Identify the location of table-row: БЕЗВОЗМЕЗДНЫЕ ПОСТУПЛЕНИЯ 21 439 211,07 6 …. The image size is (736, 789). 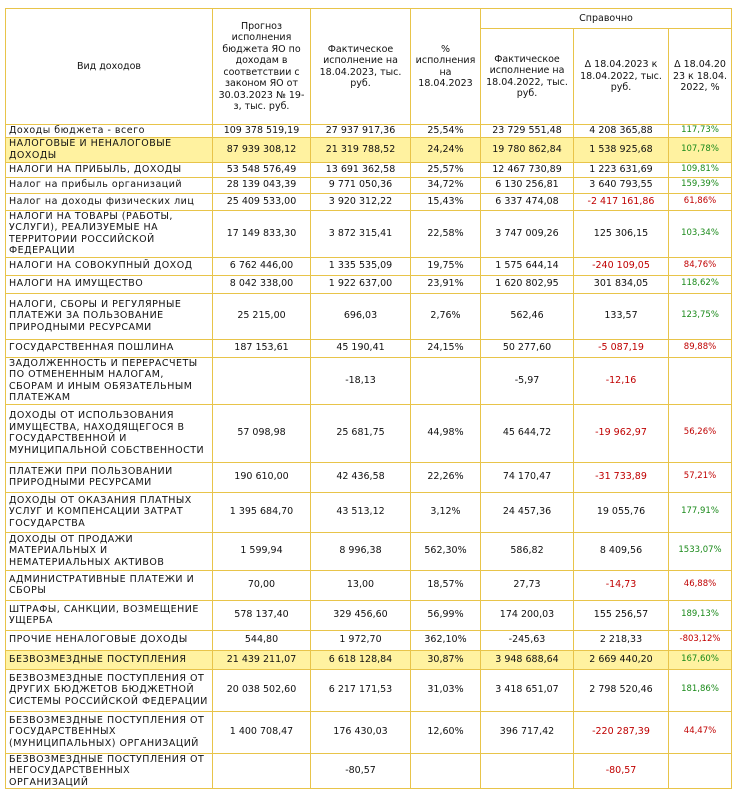
(368, 659).